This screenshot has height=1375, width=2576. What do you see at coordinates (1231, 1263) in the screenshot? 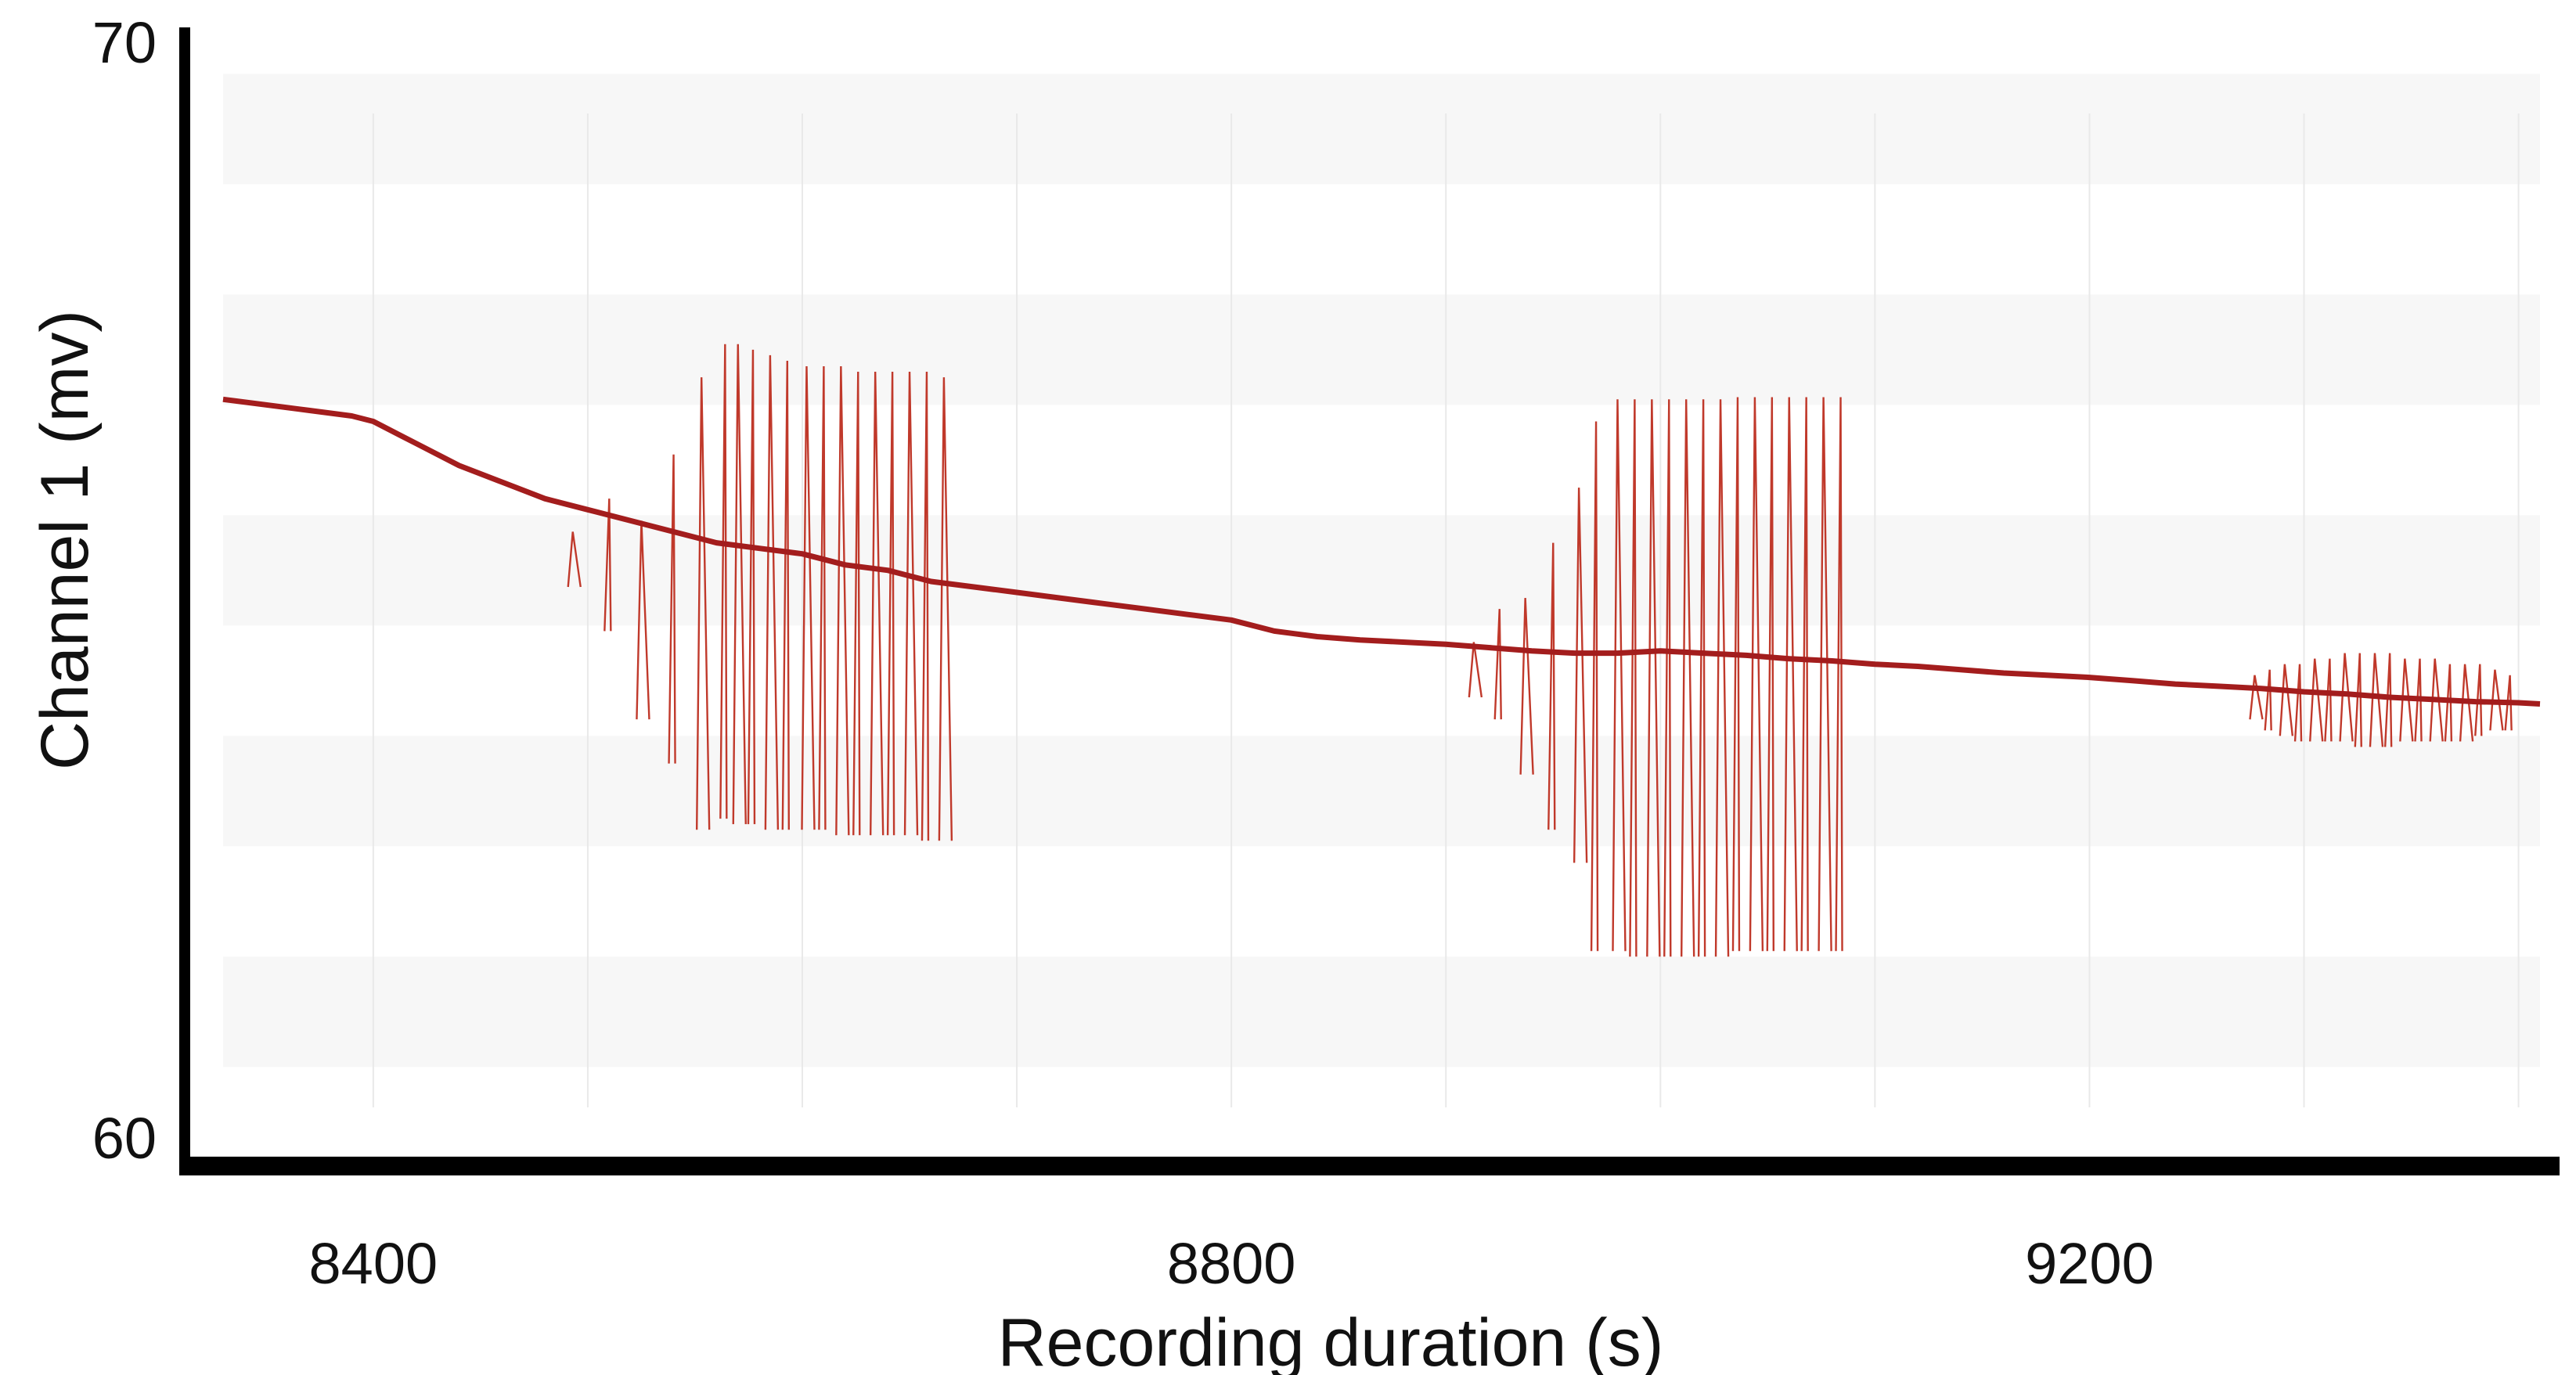
I see `x-tick-label: 8800` at bounding box center [1231, 1263].